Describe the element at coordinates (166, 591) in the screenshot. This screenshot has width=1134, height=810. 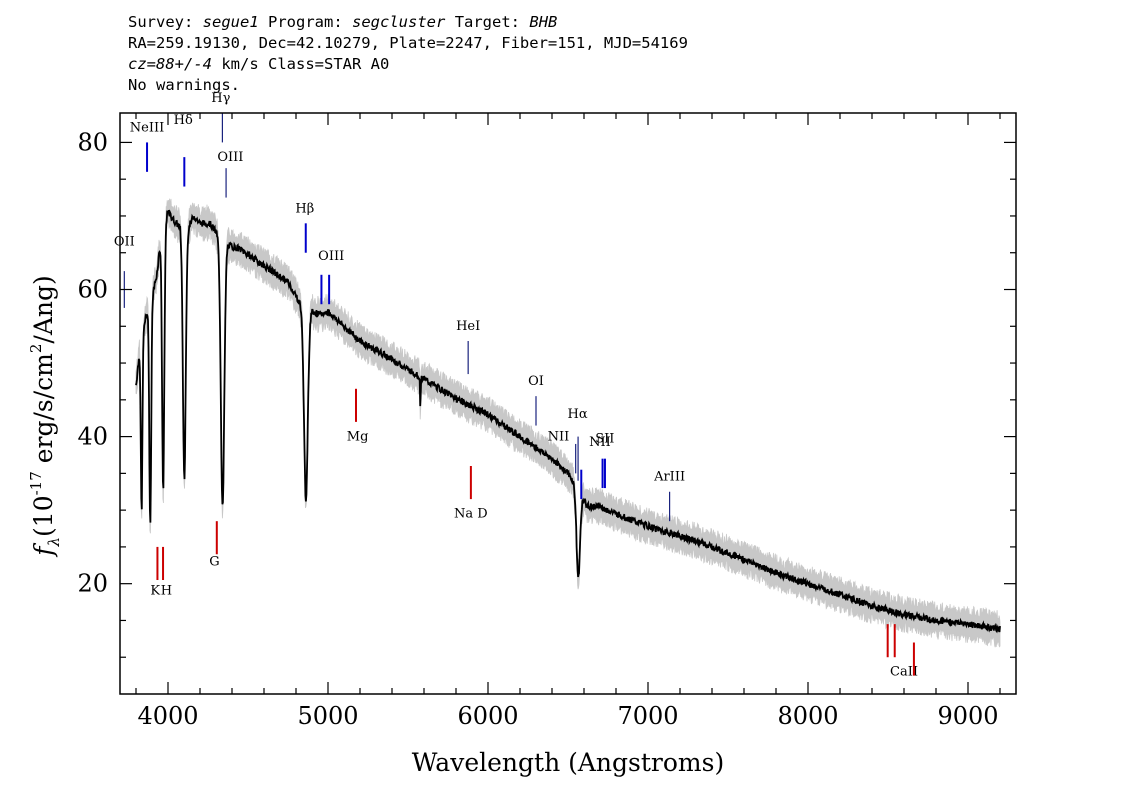
I see `line-marker-label-19: H` at that location.